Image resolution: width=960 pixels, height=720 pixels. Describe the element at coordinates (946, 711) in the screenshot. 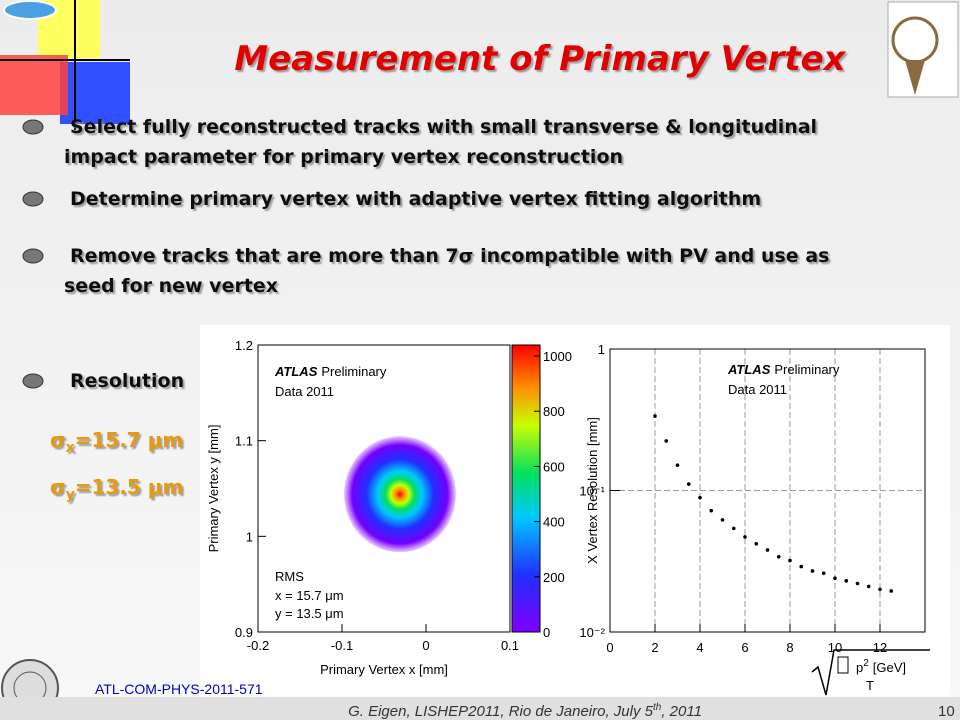

I see `page-number: 10` at that location.